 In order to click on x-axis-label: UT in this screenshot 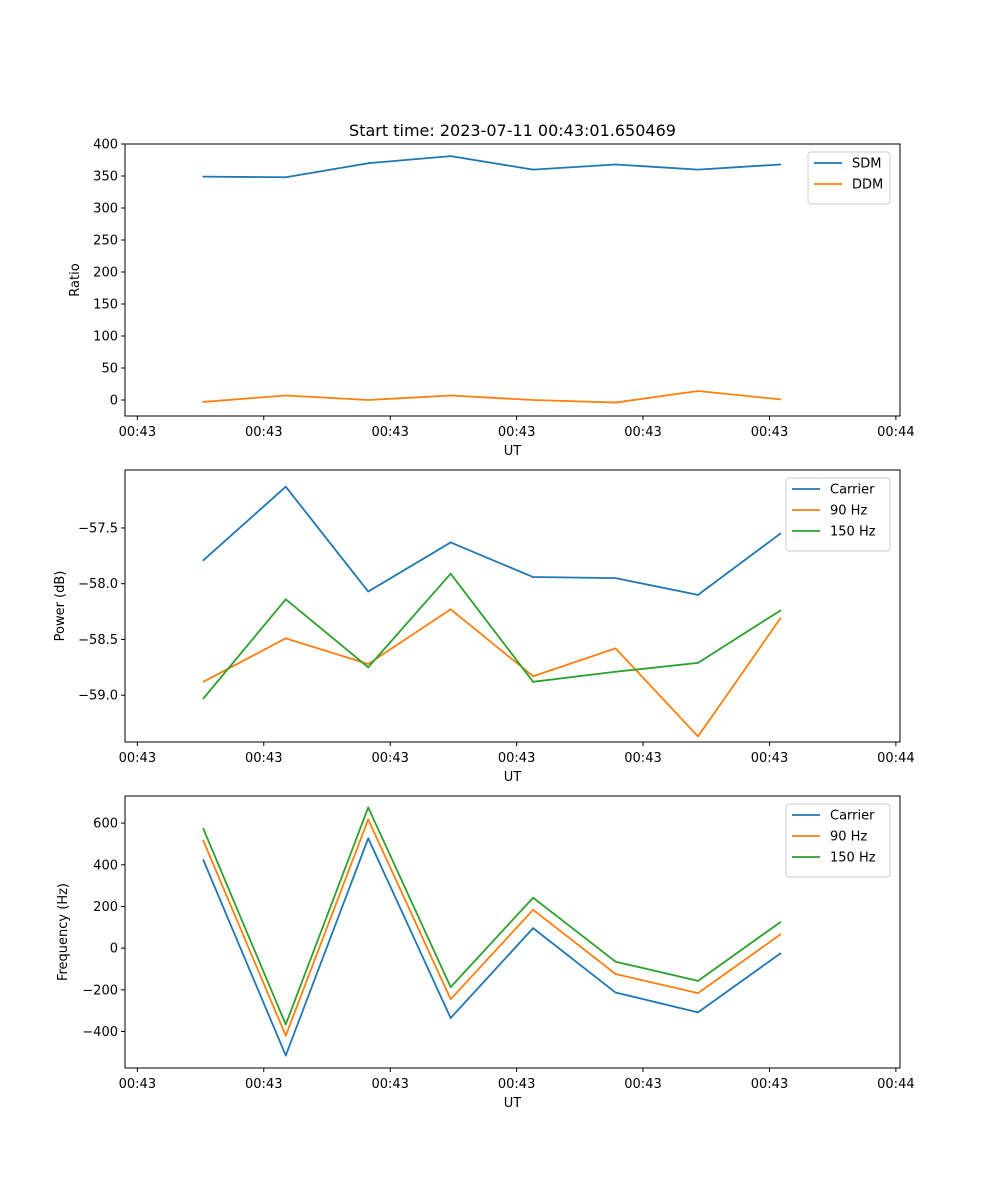, I will do `click(513, 451)`.